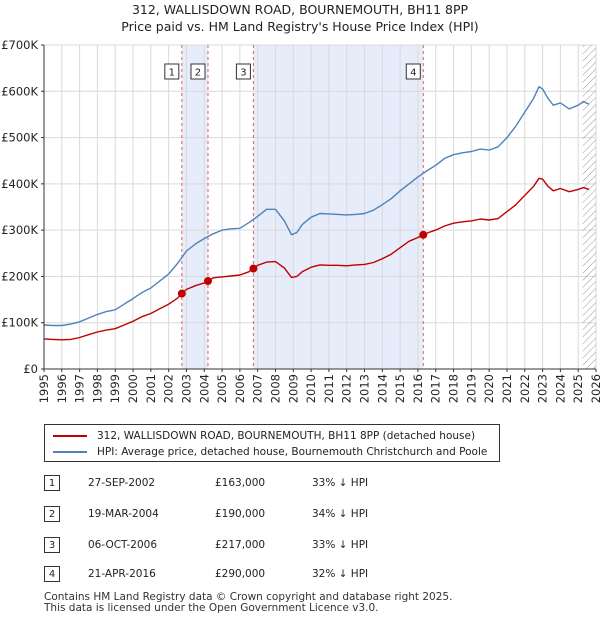 This screenshot has width=600, height=620. I want to click on y-tick-label: £600K, so click(19, 91).